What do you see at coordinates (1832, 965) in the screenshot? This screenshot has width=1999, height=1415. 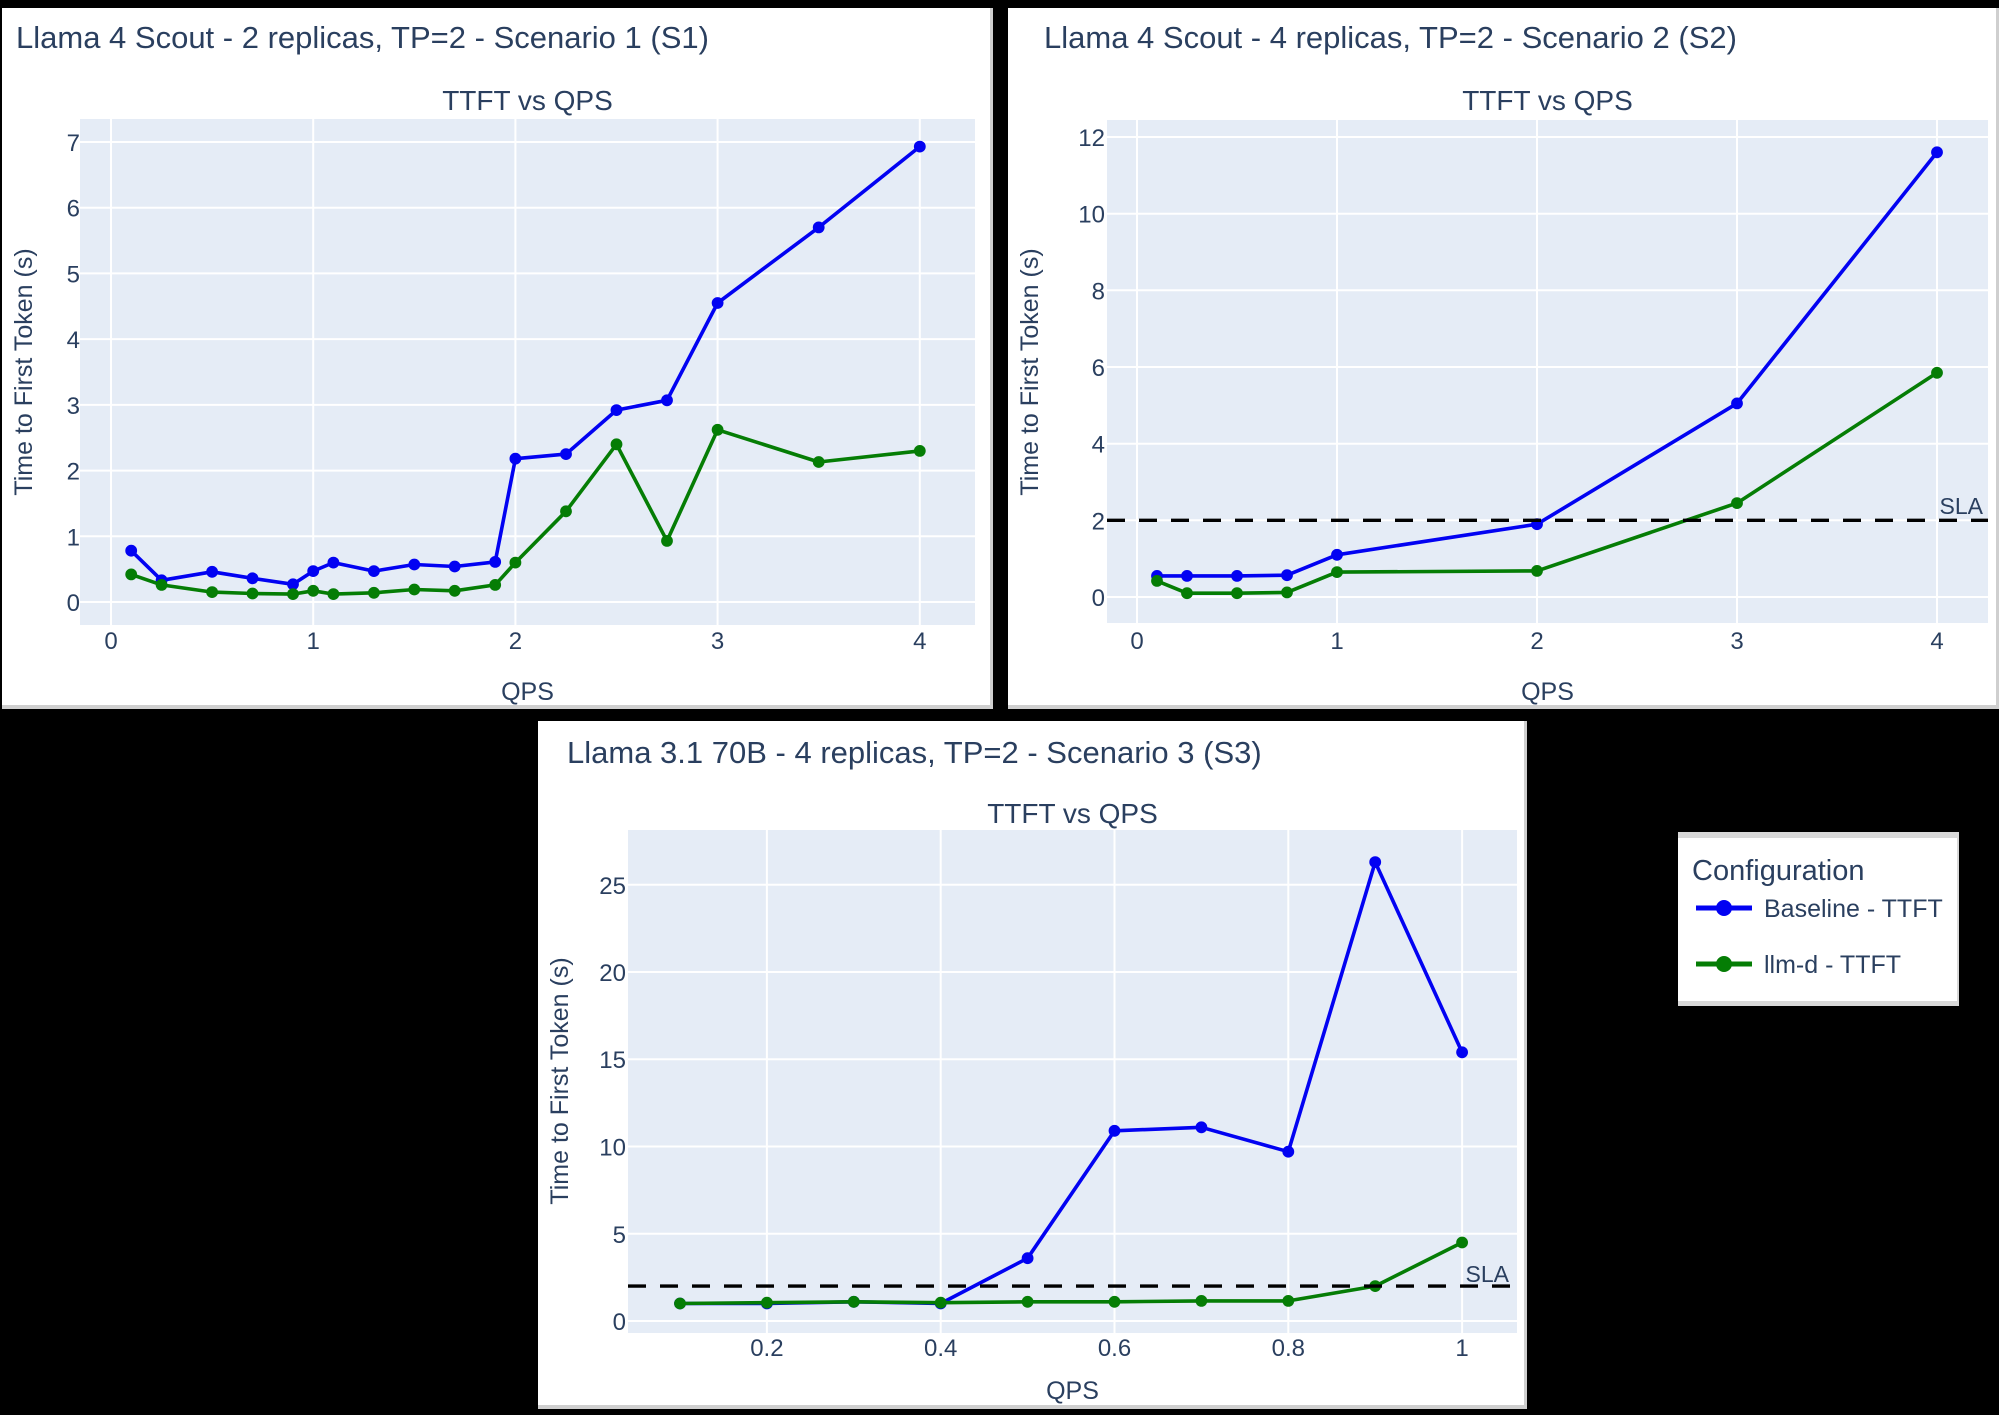 I see `svg-text: llm-d - TTFT` at bounding box center [1832, 965].